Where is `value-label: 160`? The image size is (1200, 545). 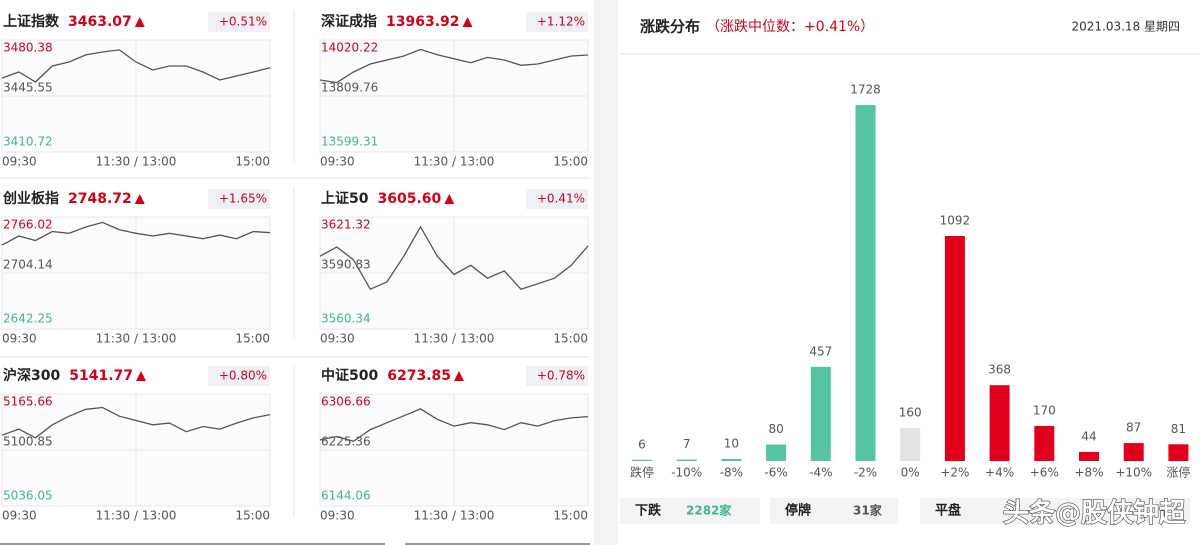 value-label: 160 is located at coordinates (910, 413).